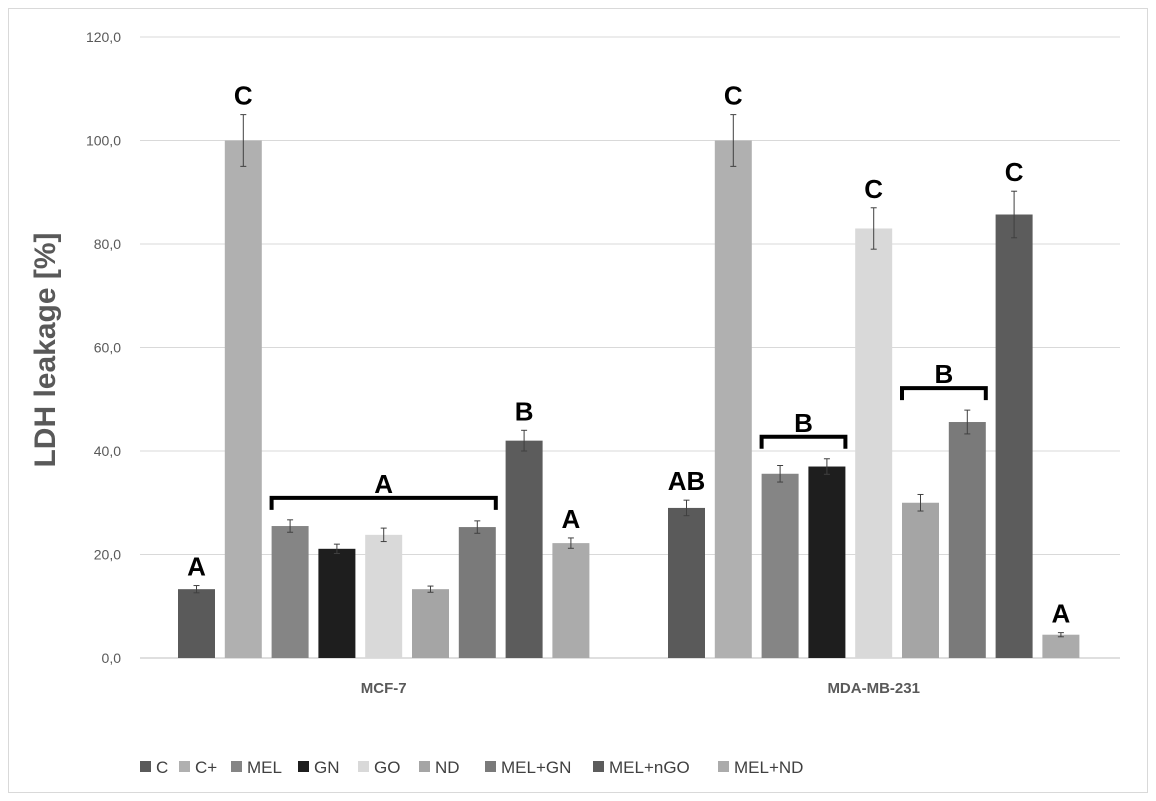 The height and width of the screenshot is (801, 1156). I want to click on y-axis-ticks: 0,0 20,0 40,0 60,0 80,0 100,0 120,0, so click(103, 347).